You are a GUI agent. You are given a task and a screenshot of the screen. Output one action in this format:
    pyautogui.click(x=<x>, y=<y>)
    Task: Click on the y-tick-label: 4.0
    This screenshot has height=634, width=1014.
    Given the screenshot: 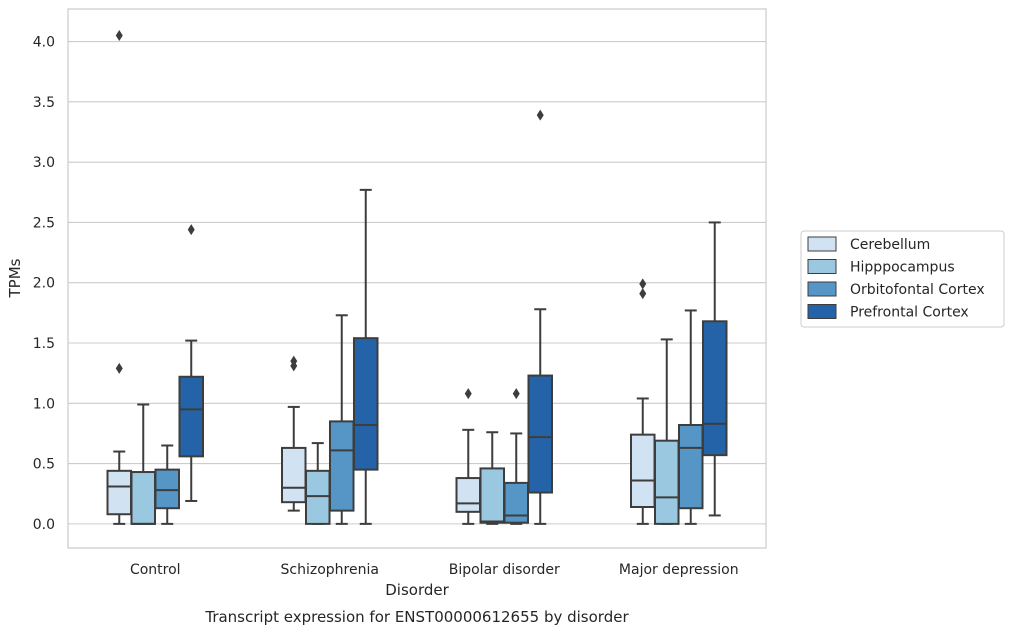 What is the action you would take?
    pyautogui.click(x=44, y=43)
    